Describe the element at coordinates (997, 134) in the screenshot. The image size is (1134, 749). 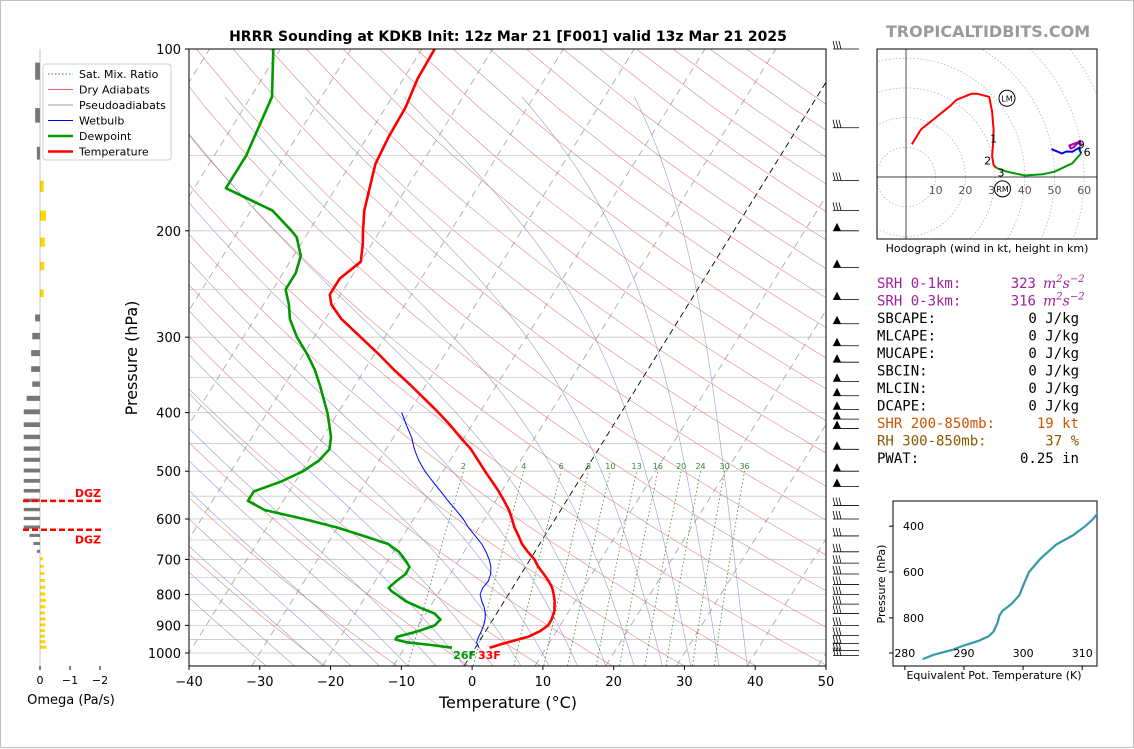
I see `hodograph-trace` at that location.